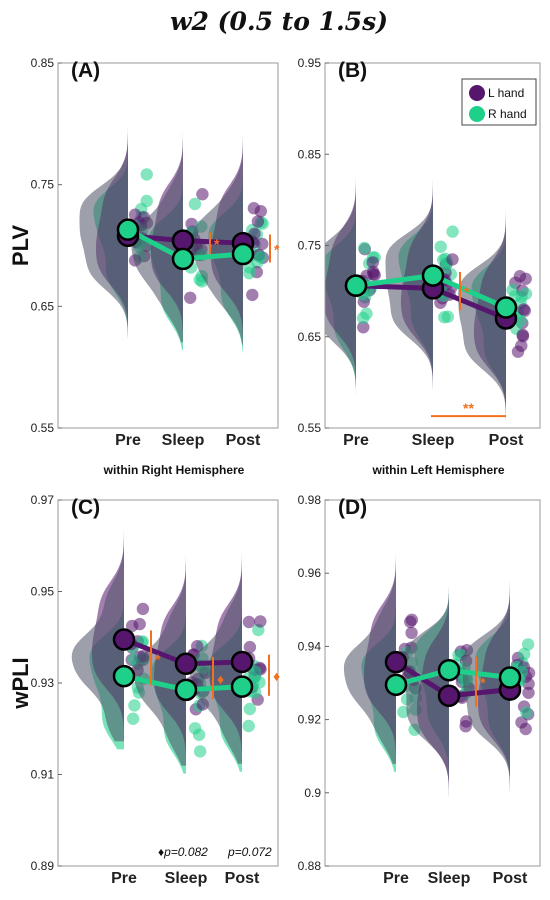  What do you see at coordinates (468, 408) in the screenshot?
I see `significance-marker: **` at bounding box center [468, 408].